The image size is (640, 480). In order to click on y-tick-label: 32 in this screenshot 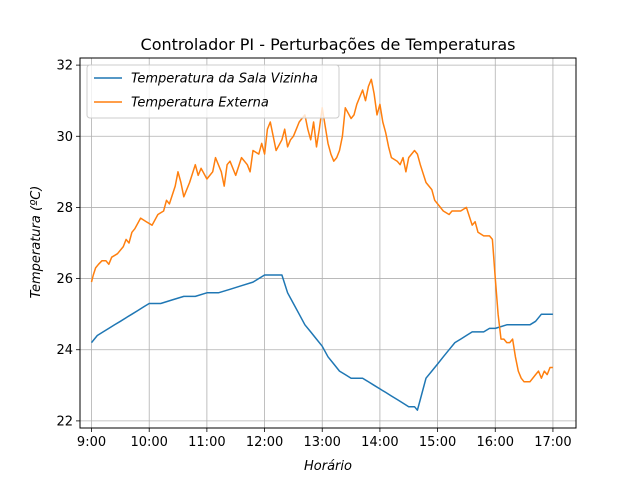, I will do `click(64, 66)`.